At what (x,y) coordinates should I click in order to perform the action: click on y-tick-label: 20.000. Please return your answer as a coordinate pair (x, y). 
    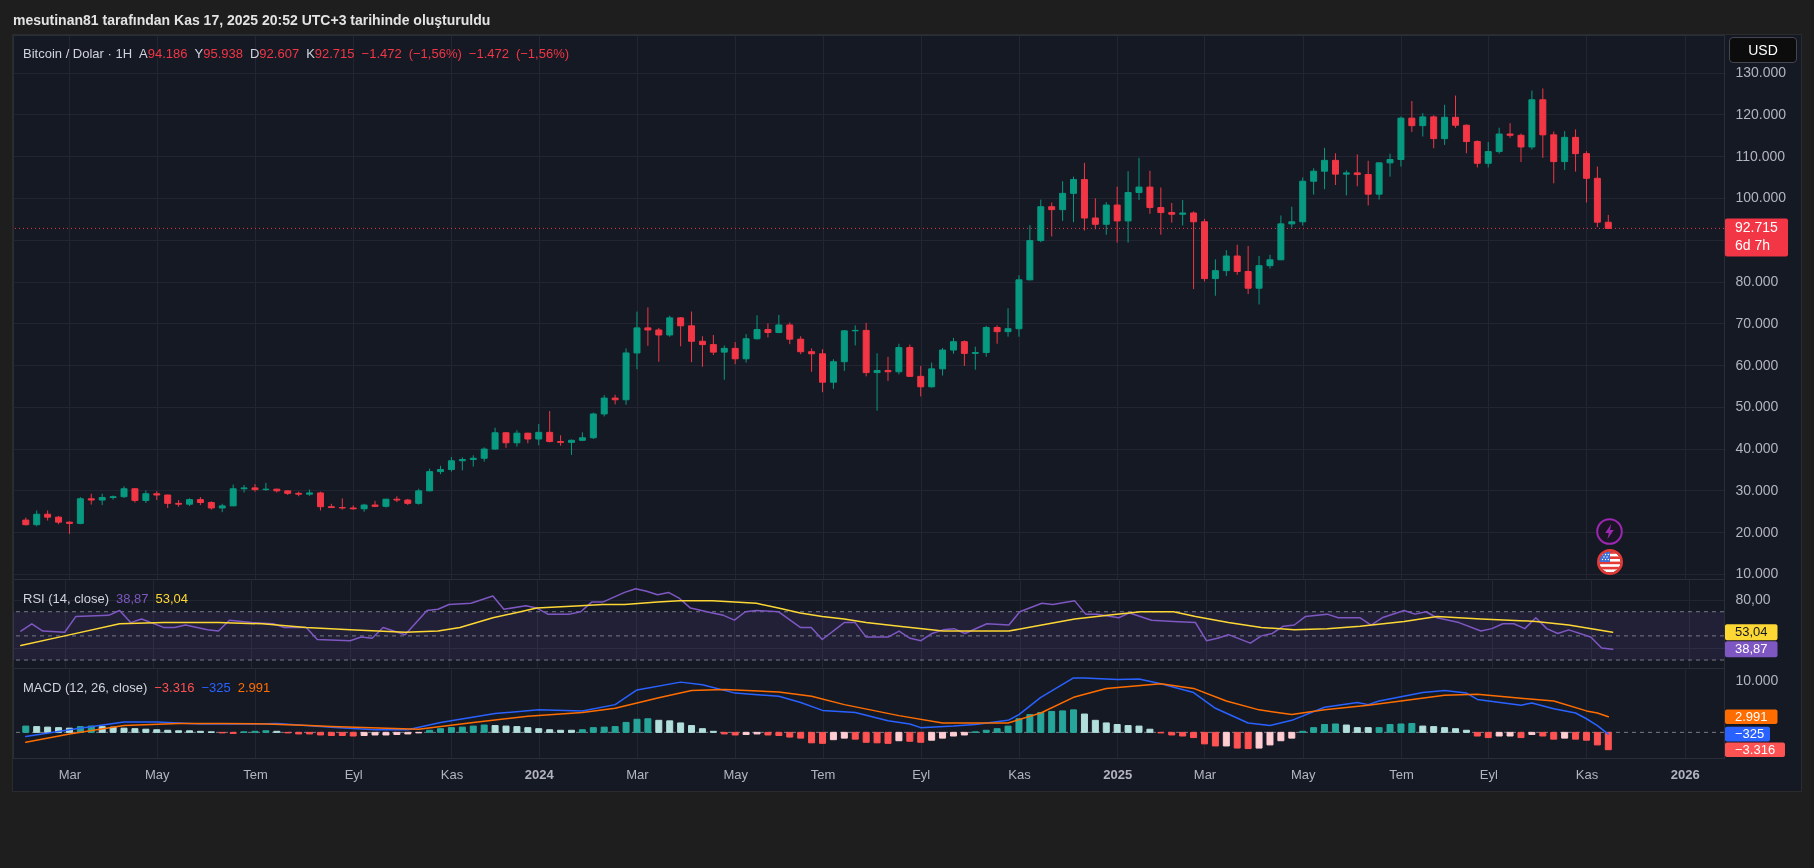
    Looking at the image, I should click on (1757, 531).